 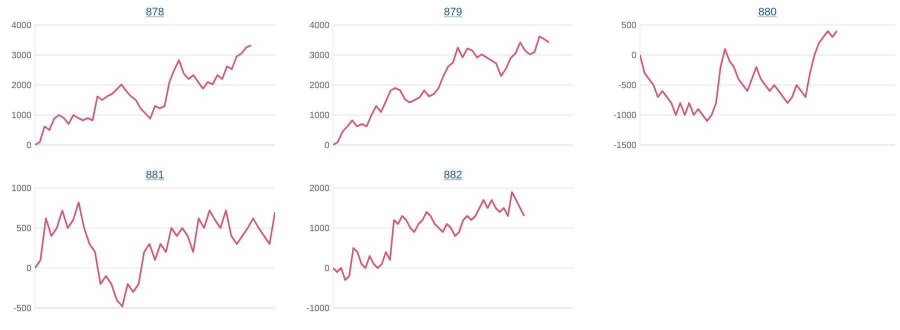 I want to click on chart-title: 879, so click(x=453, y=12).